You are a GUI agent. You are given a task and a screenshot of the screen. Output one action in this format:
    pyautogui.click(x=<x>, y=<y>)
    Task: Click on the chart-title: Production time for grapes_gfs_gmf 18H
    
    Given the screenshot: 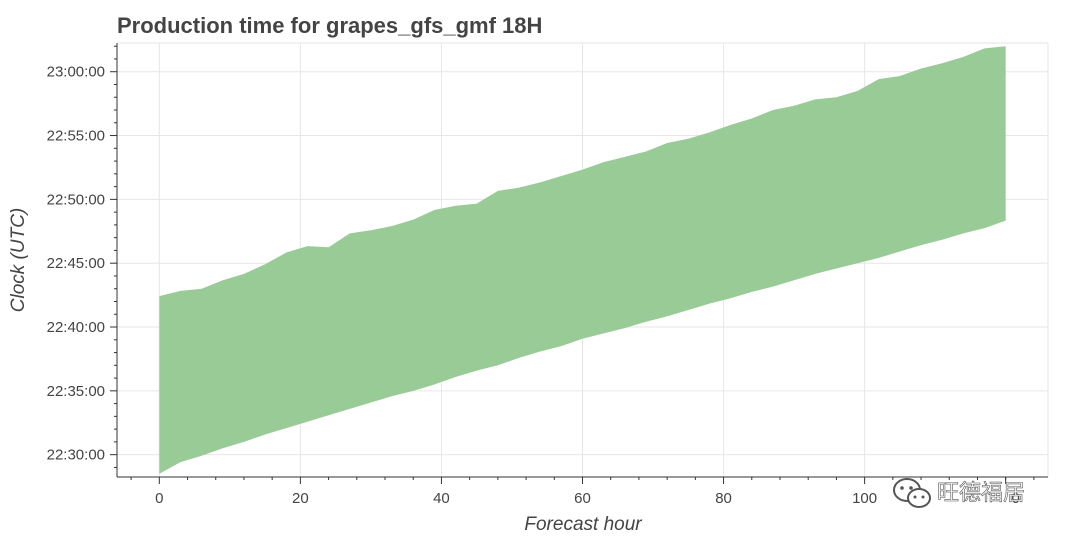 What is the action you would take?
    pyautogui.click(x=329, y=25)
    